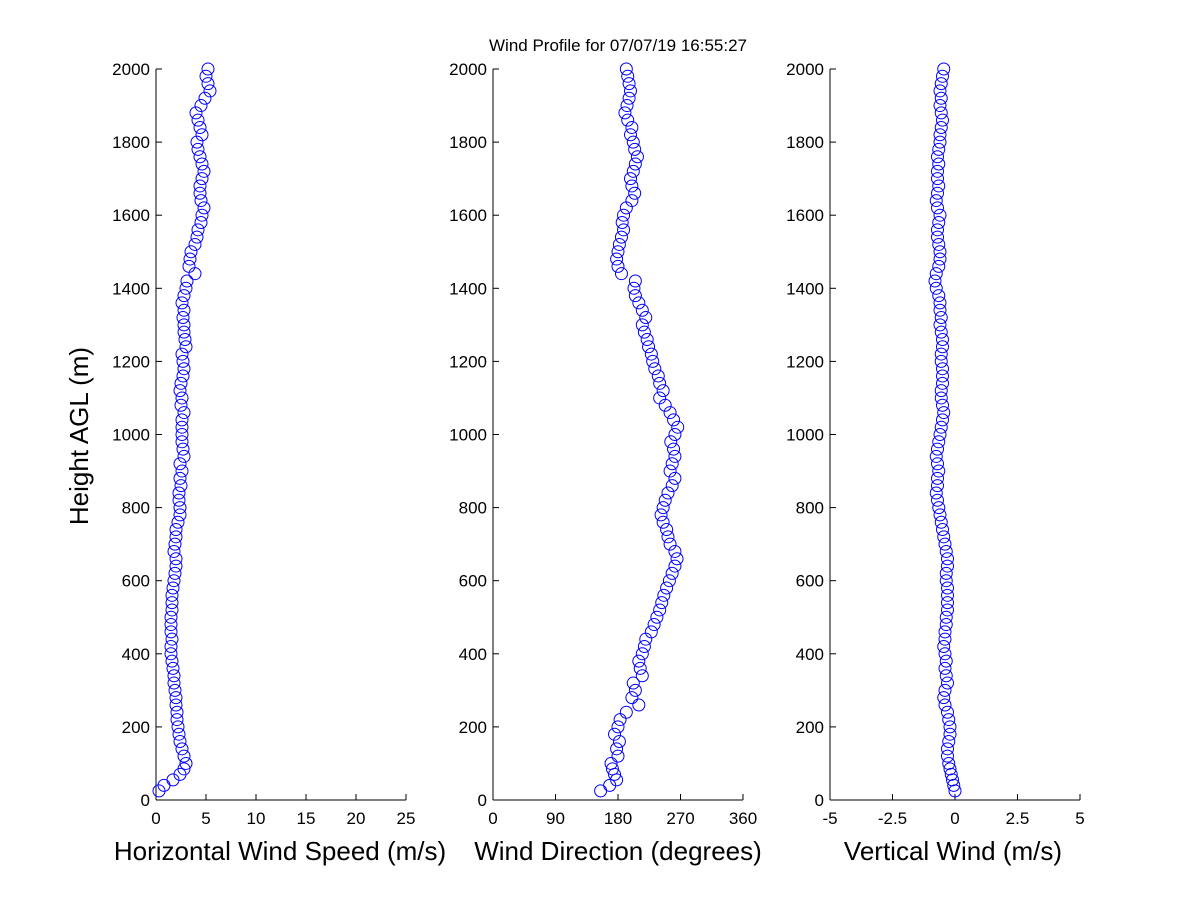 This screenshot has width=1200, height=900. Describe the element at coordinates (79, 436) in the screenshot. I see `y-axis-label: Height AGL (m)` at that location.